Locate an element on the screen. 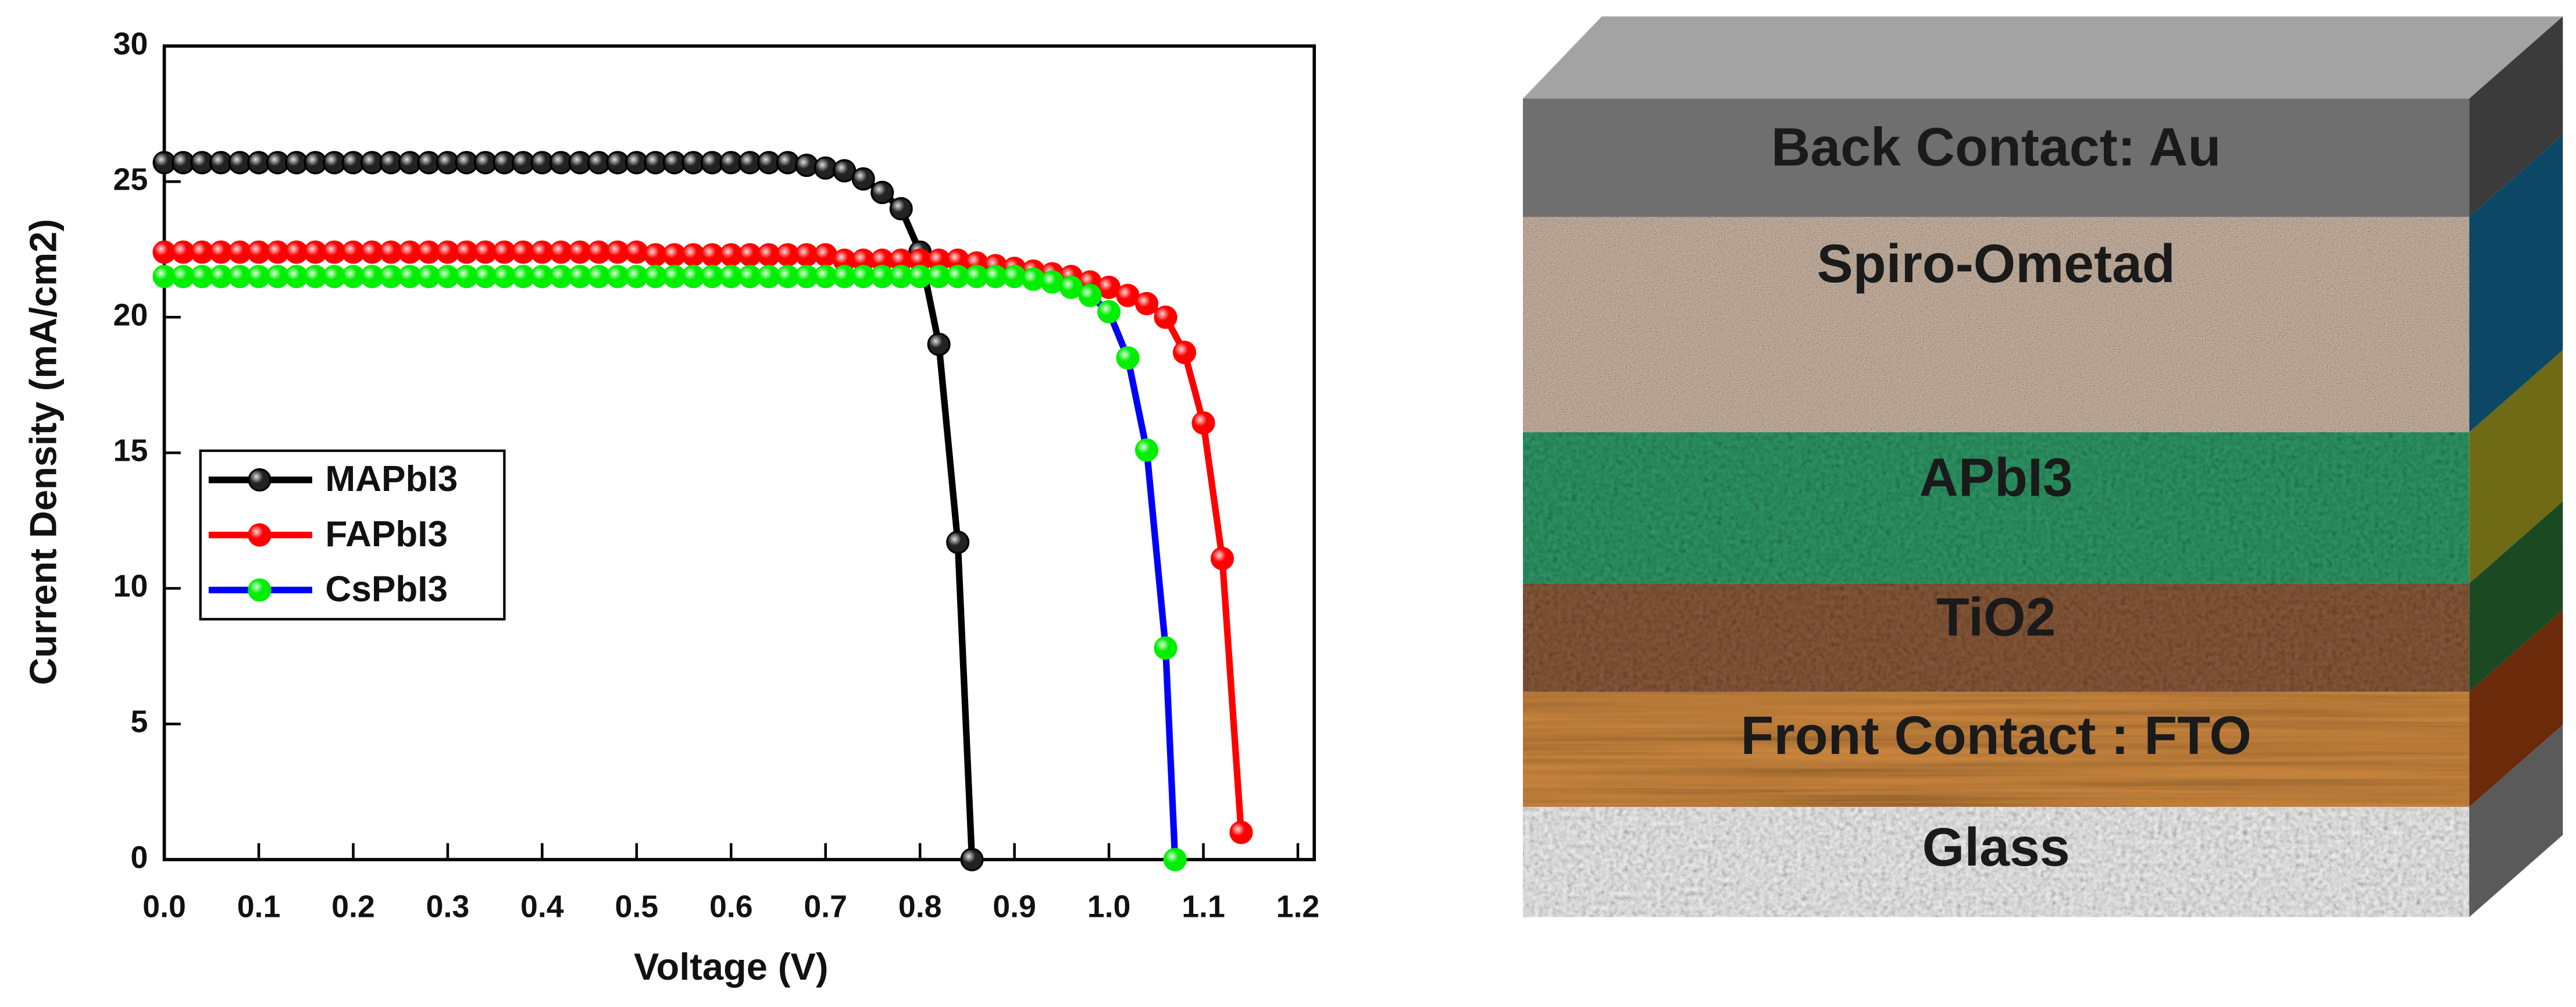 The image size is (2576, 1007). x-tick-label: 0.2 is located at coordinates (353, 907).